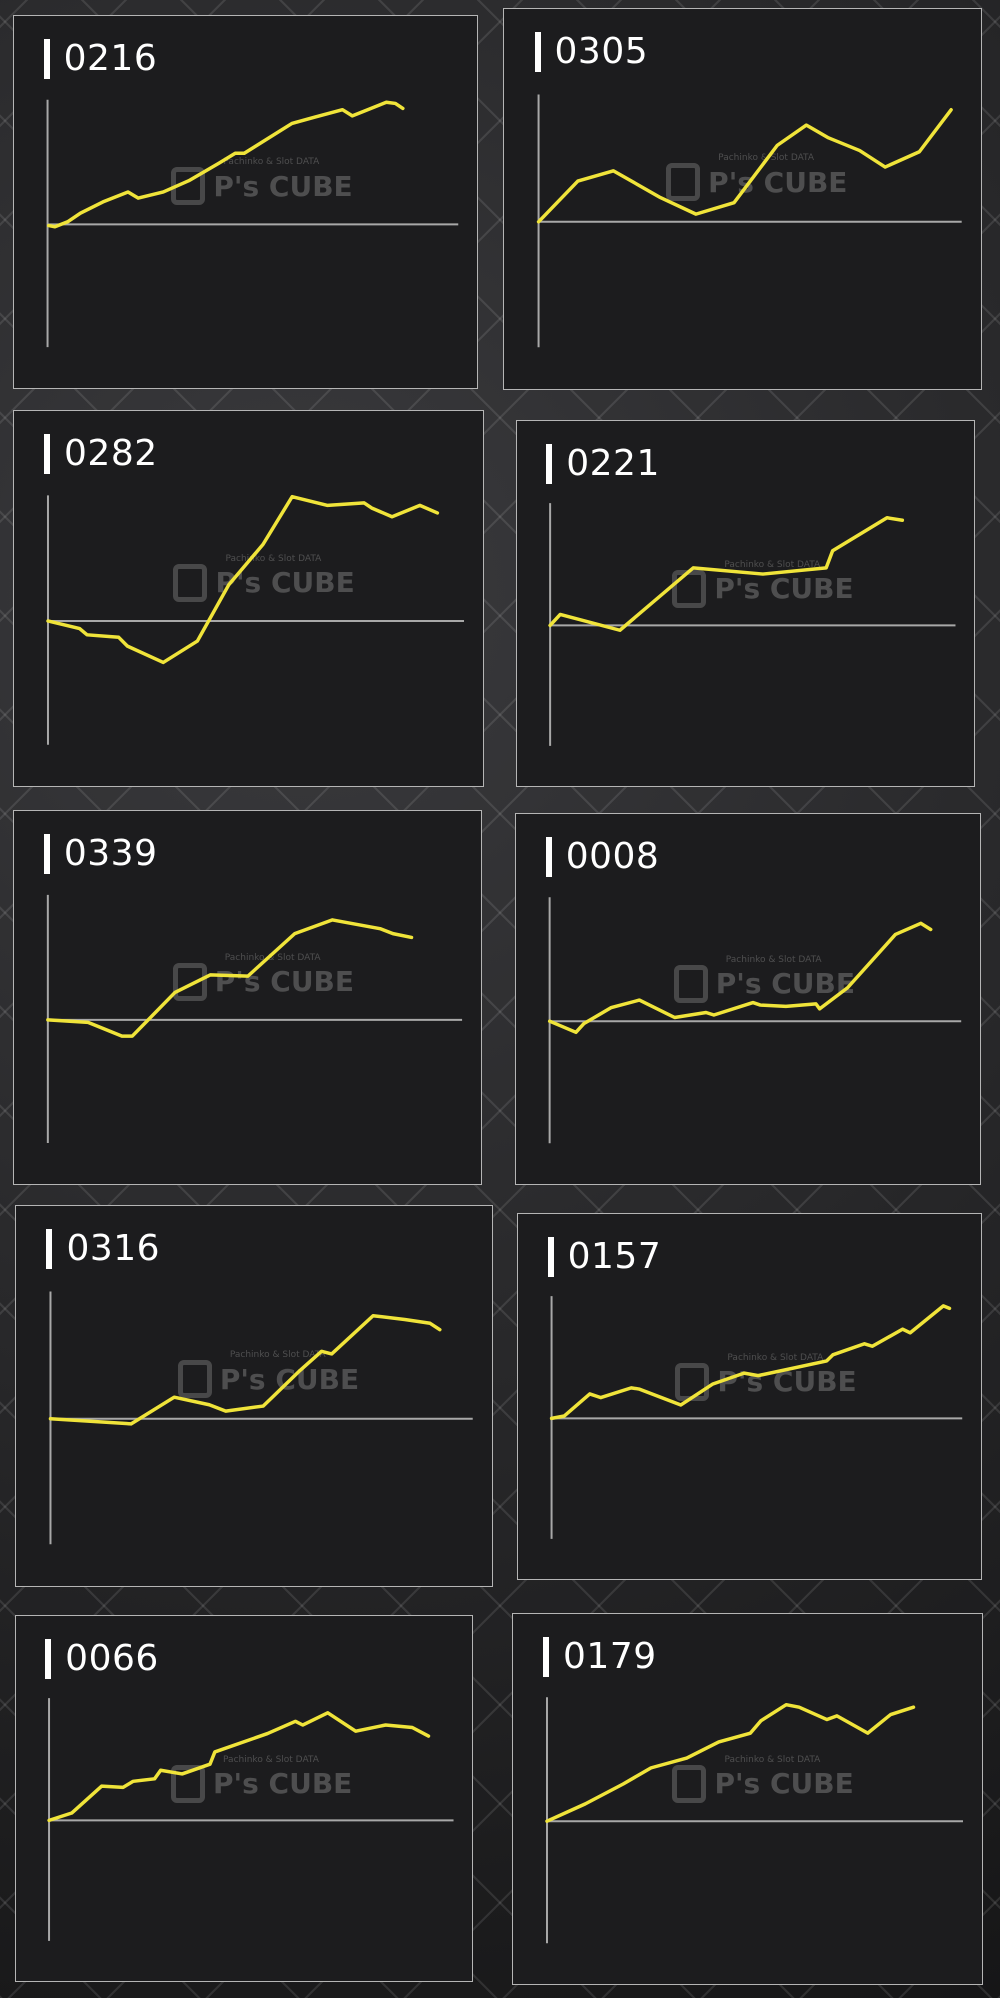  I want to click on chart-title: 0221, so click(603, 464).